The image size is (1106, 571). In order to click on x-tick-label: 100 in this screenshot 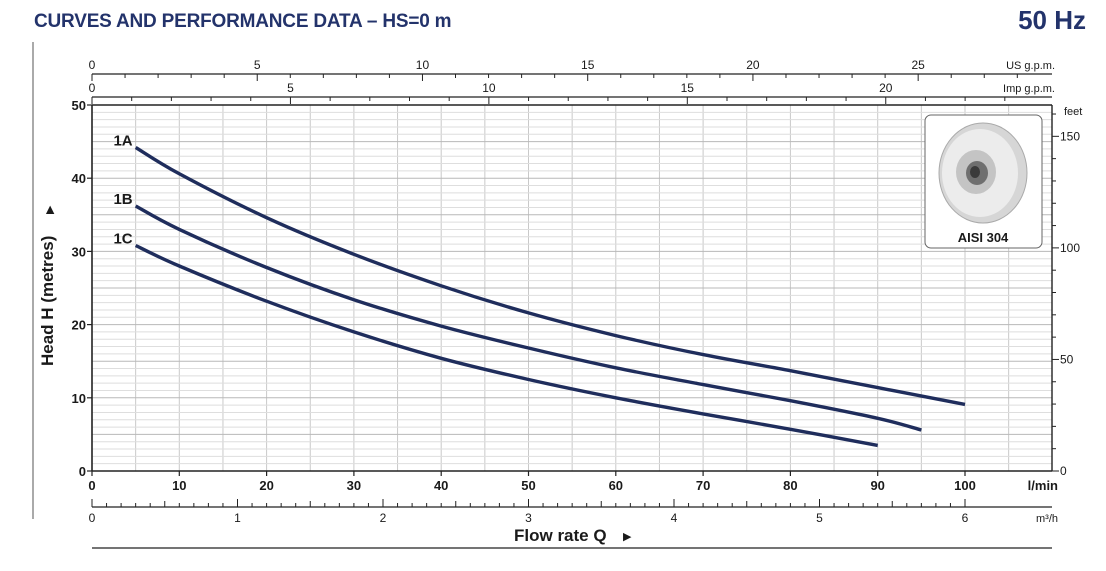, I will do `click(965, 485)`.